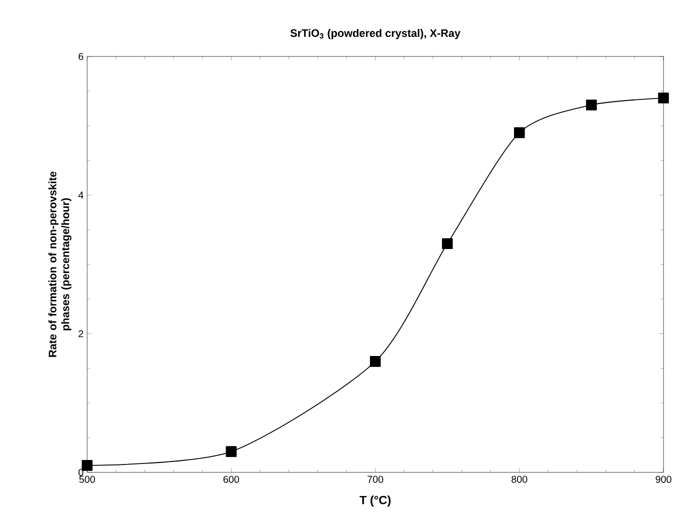  Describe the element at coordinates (664, 479) in the screenshot. I see `x-tick-label: 900` at that location.